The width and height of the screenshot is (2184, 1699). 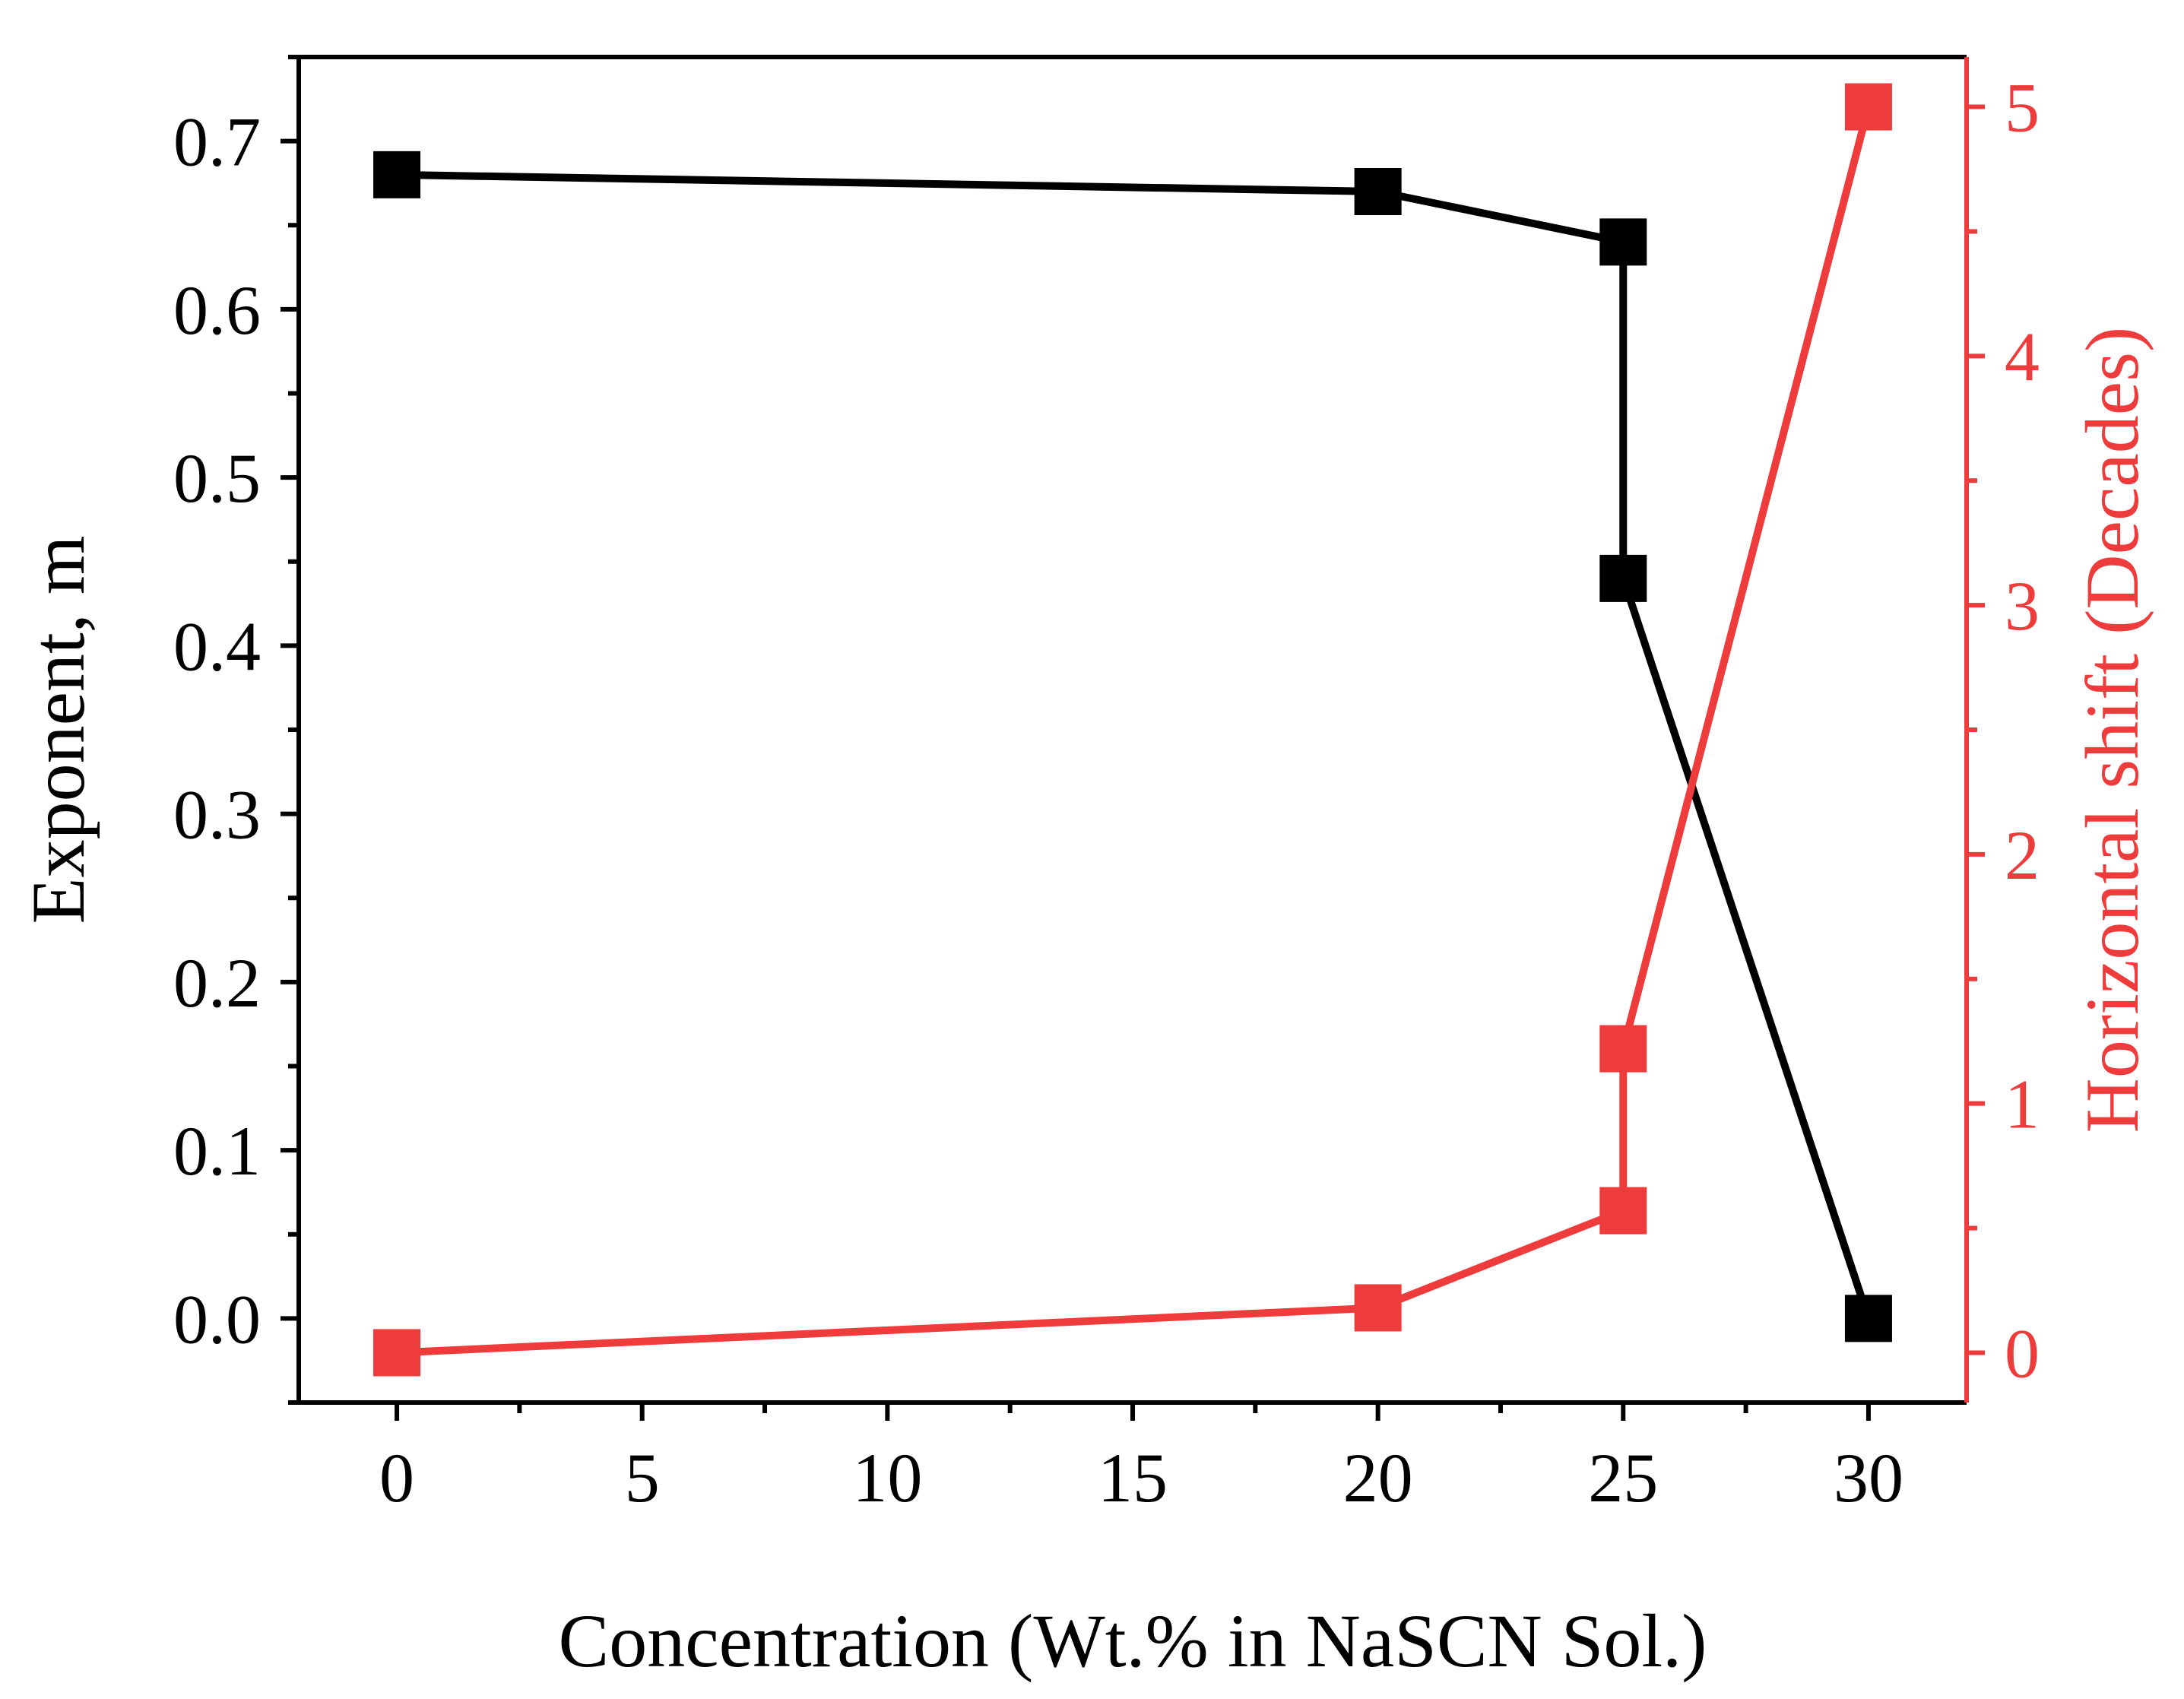 I want to click on y-left-tick-label: 0.7, so click(x=217, y=142).